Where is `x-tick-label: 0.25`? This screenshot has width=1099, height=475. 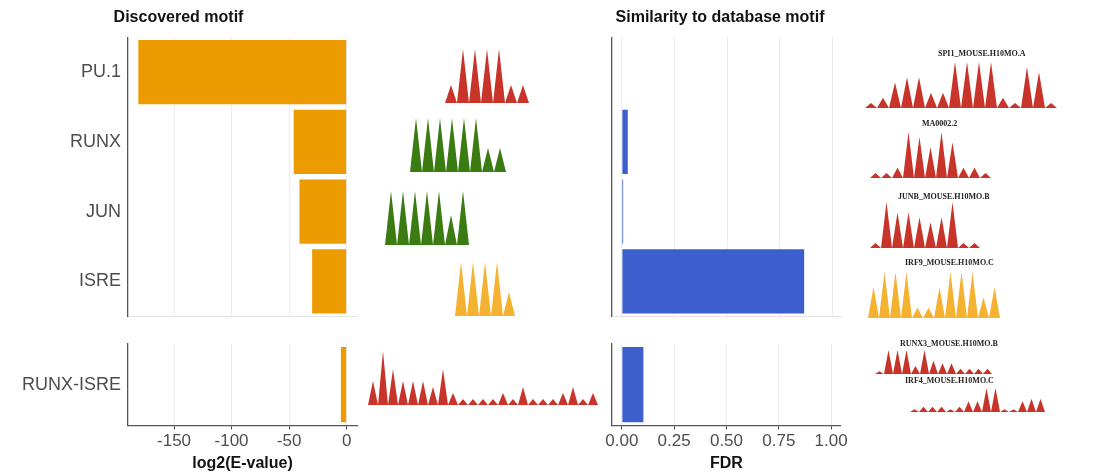 x-tick-label: 0.25 is located at coordinates (674, 441).